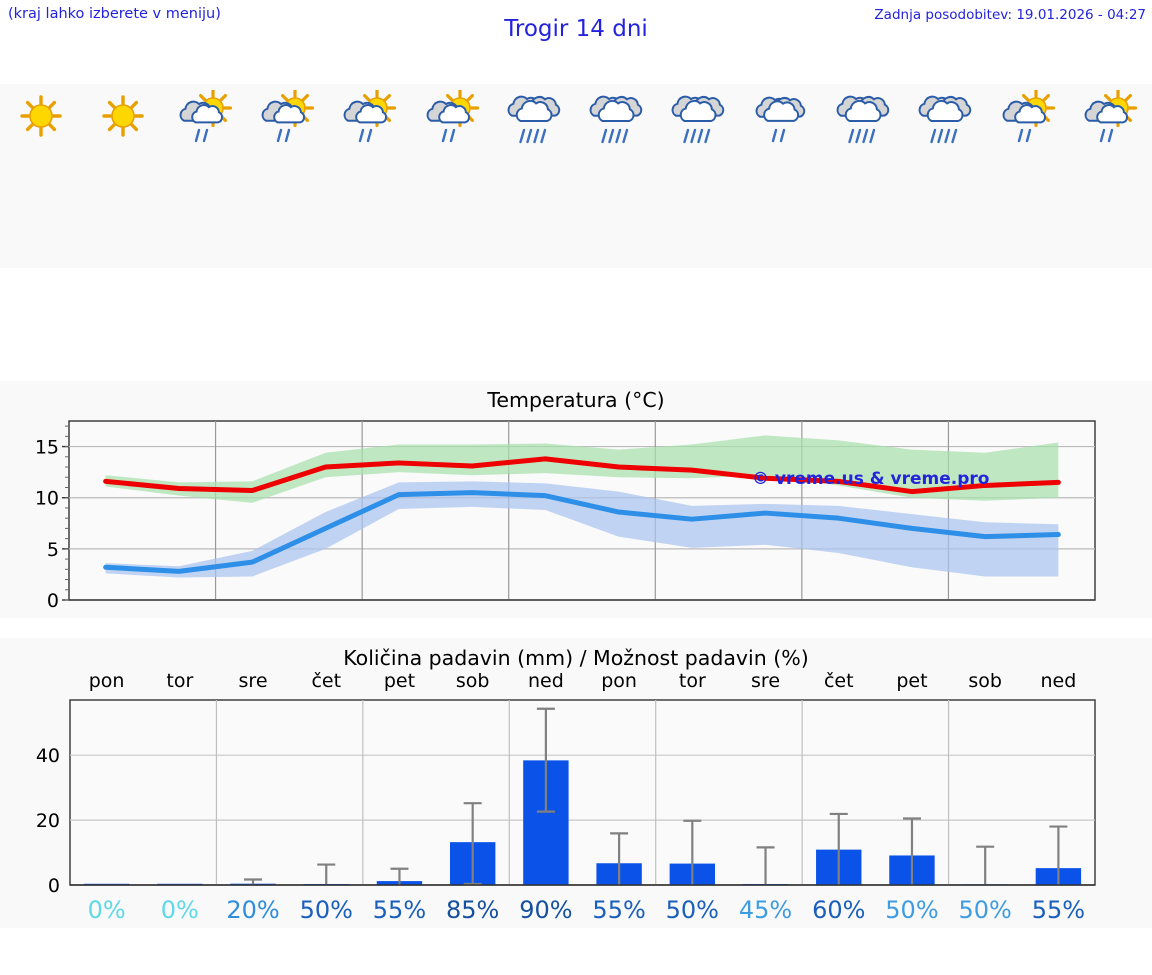  I want to click on svg-text: 15, so click(47, 448).